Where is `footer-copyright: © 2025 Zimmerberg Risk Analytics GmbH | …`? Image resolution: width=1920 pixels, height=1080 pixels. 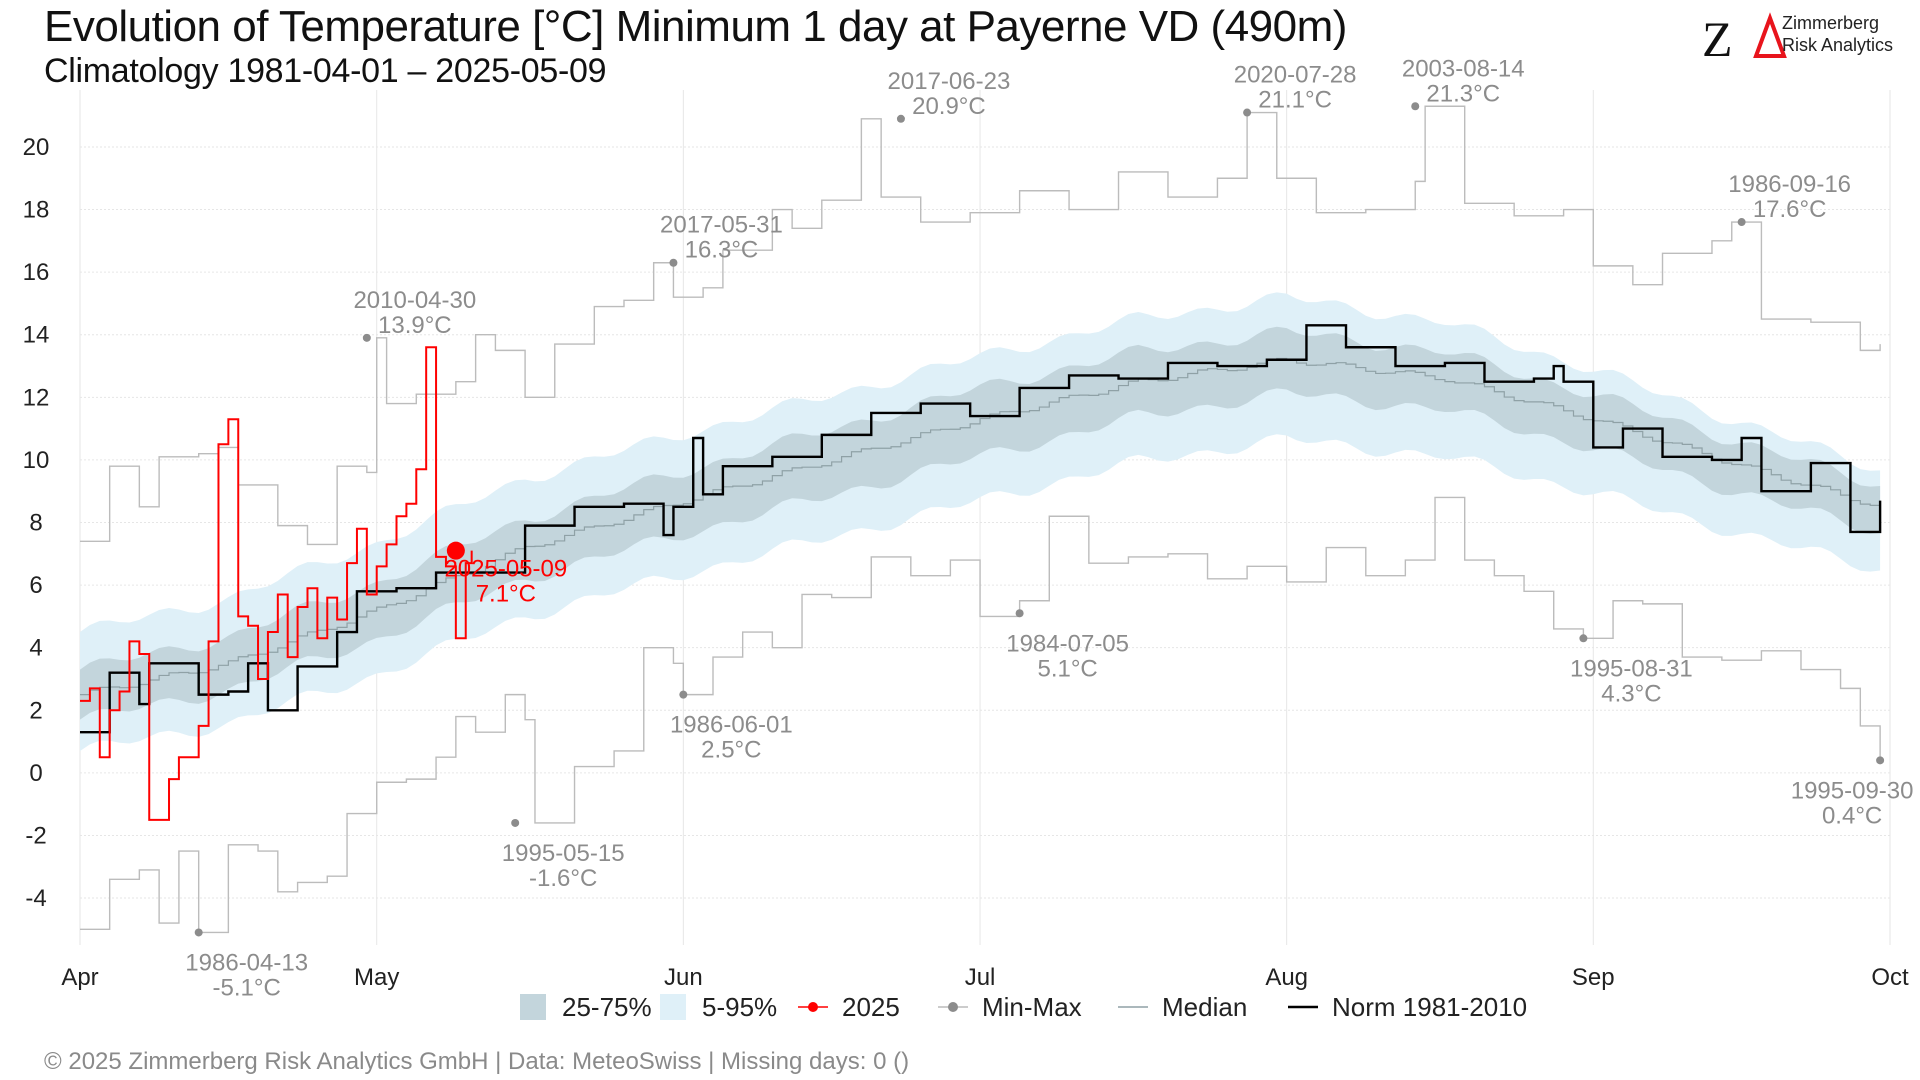
footer-copyright: © 2025 Zimmerberg Risk Analytics GmbH | … is located at coordinates (477, 1061).